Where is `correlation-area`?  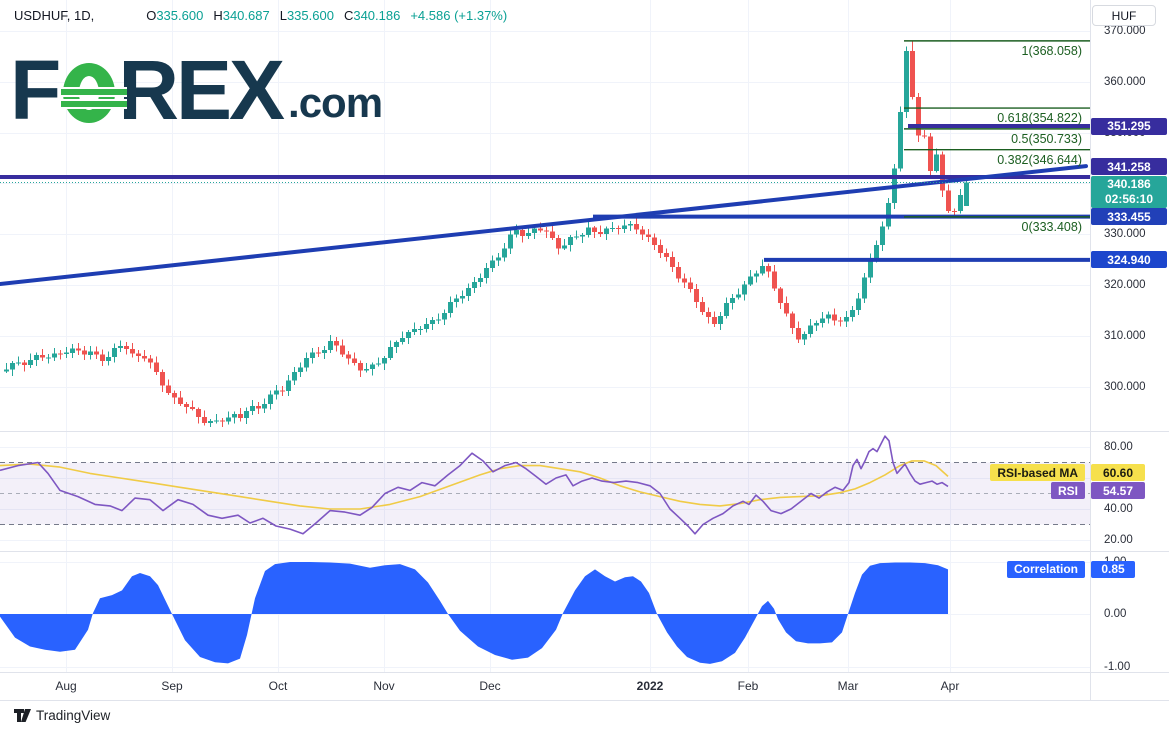 correlation-area is located at coordinates (474, 613).